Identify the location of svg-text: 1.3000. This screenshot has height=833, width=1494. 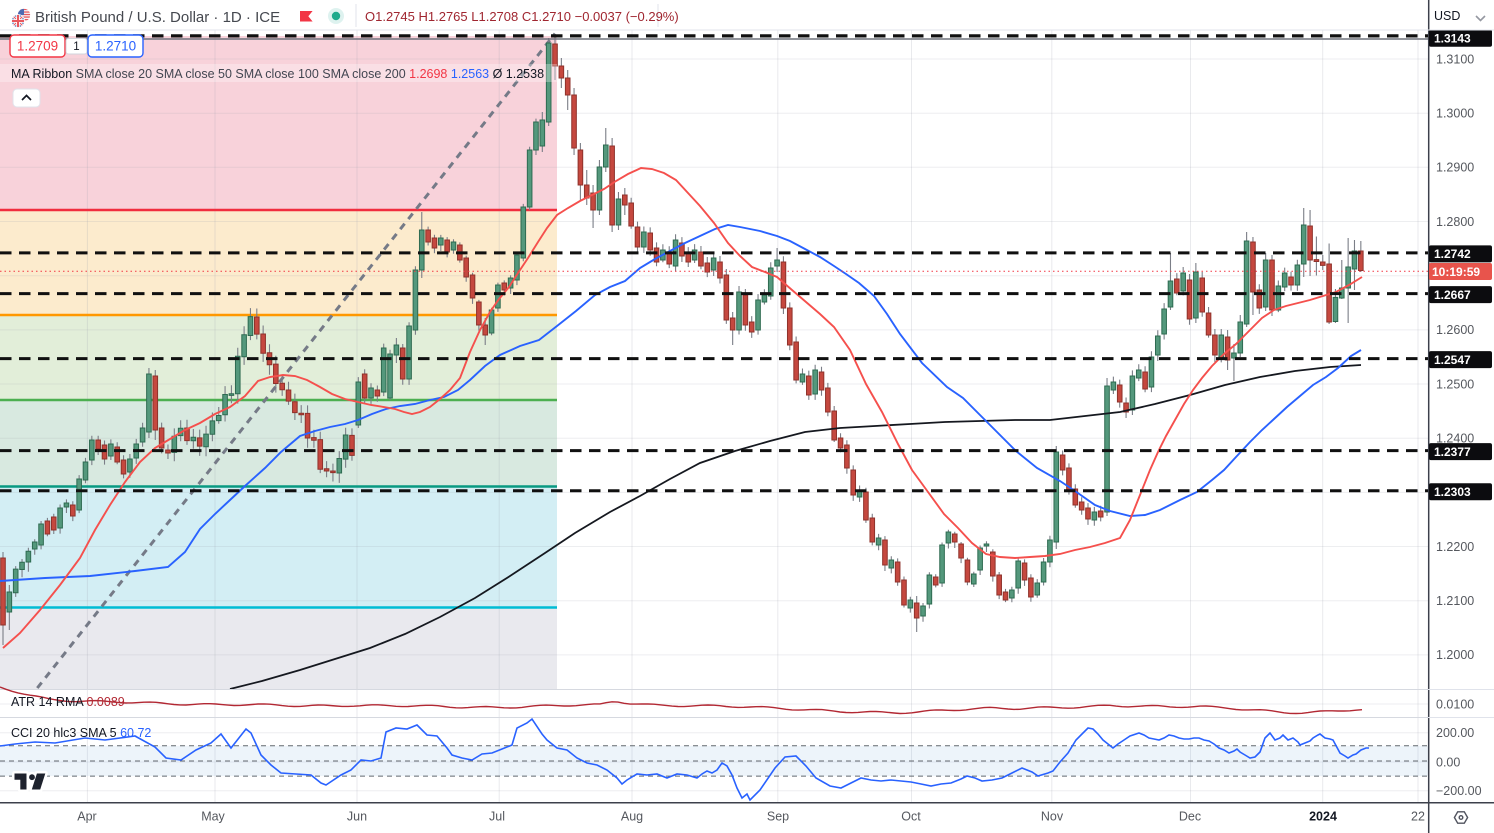
(1455, 114).